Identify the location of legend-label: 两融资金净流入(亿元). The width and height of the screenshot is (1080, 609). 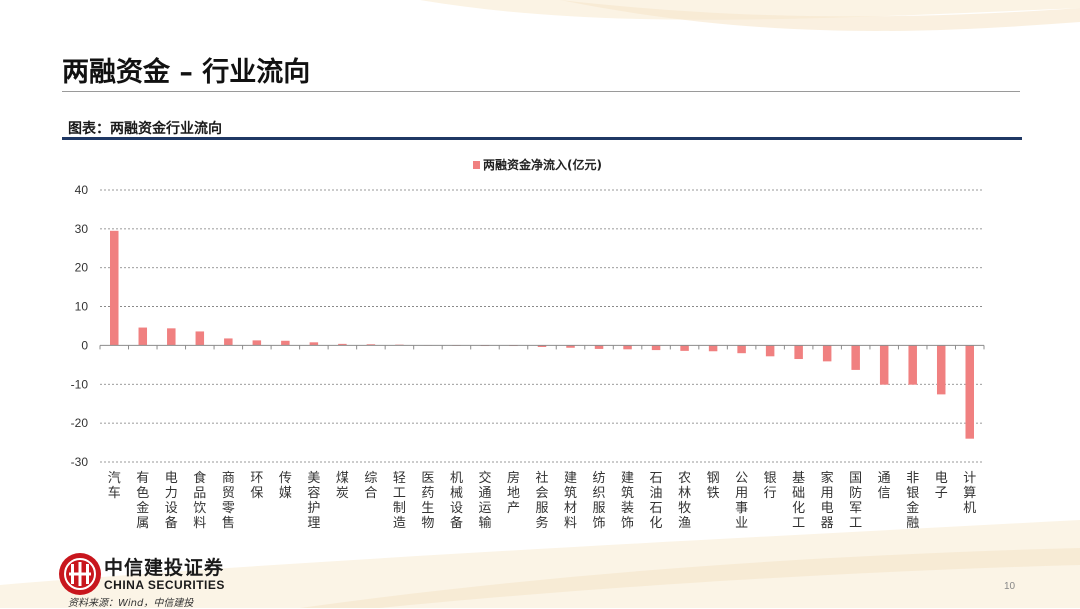
(542, 164).